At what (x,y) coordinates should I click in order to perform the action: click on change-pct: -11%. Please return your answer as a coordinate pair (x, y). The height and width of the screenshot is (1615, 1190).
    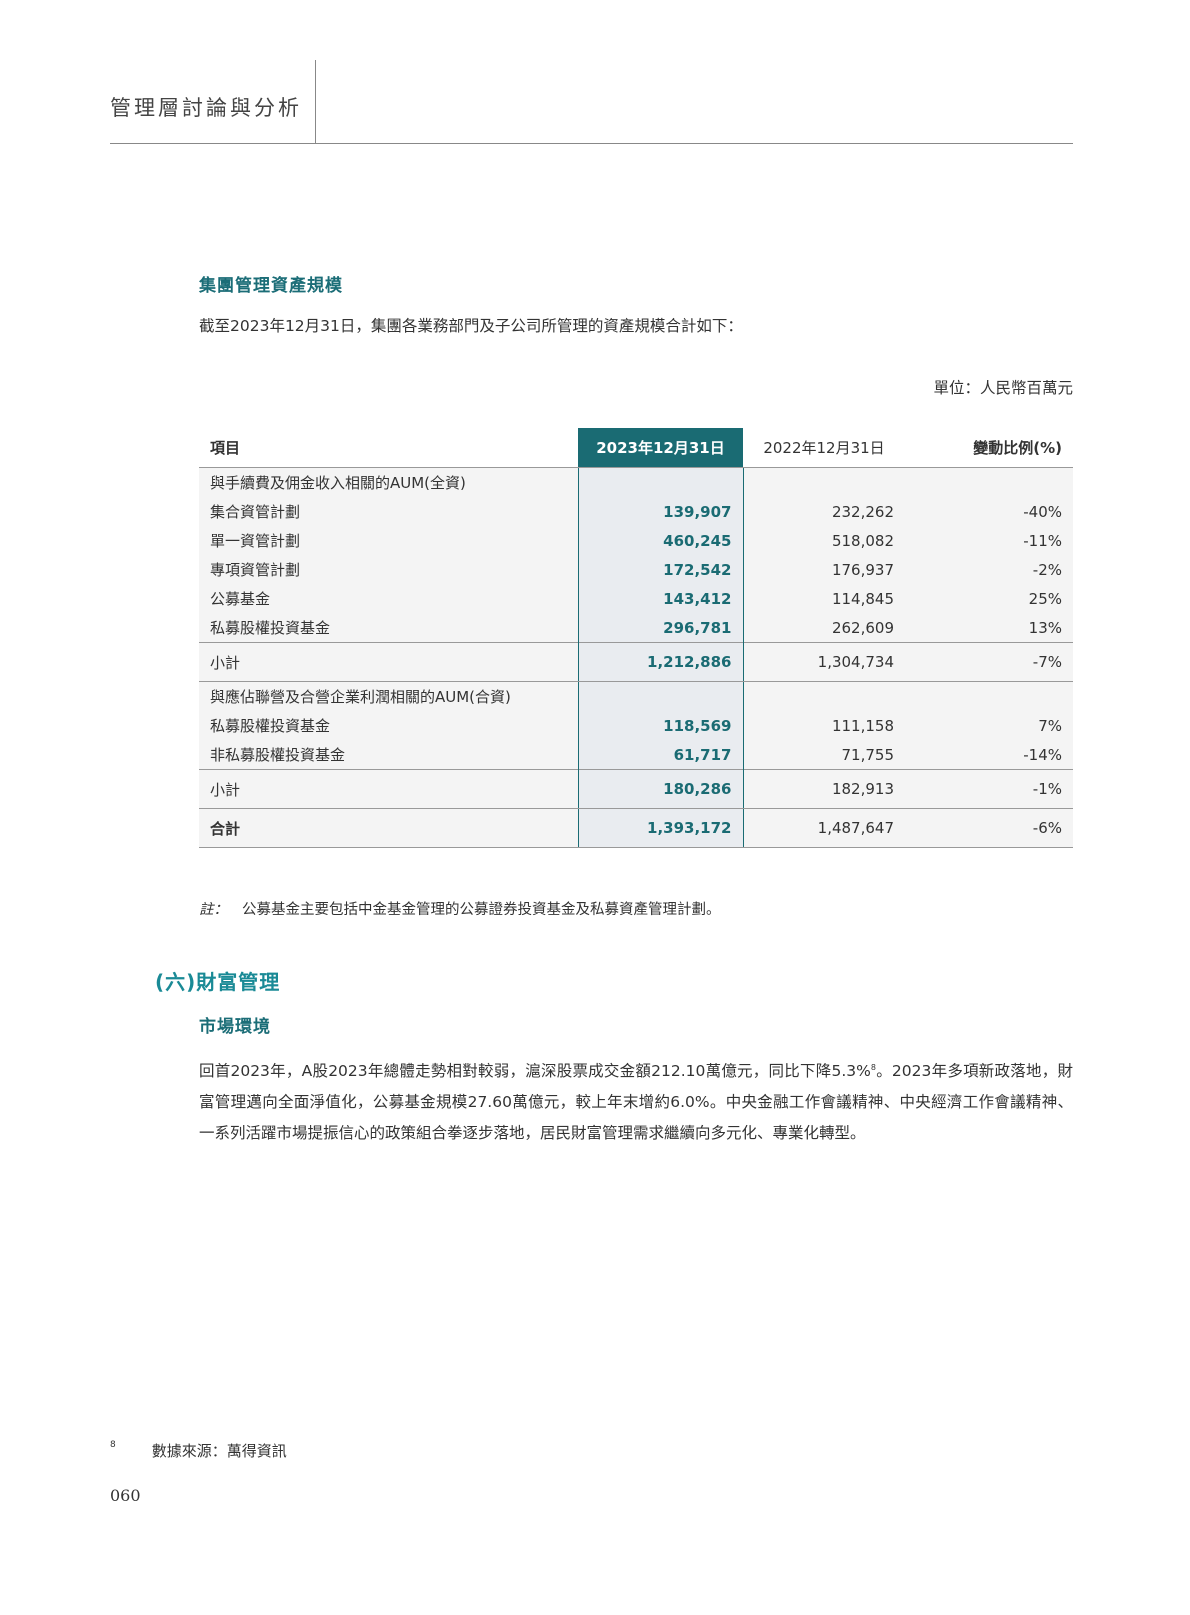
    Looking at the image, I should click on (989, 540).